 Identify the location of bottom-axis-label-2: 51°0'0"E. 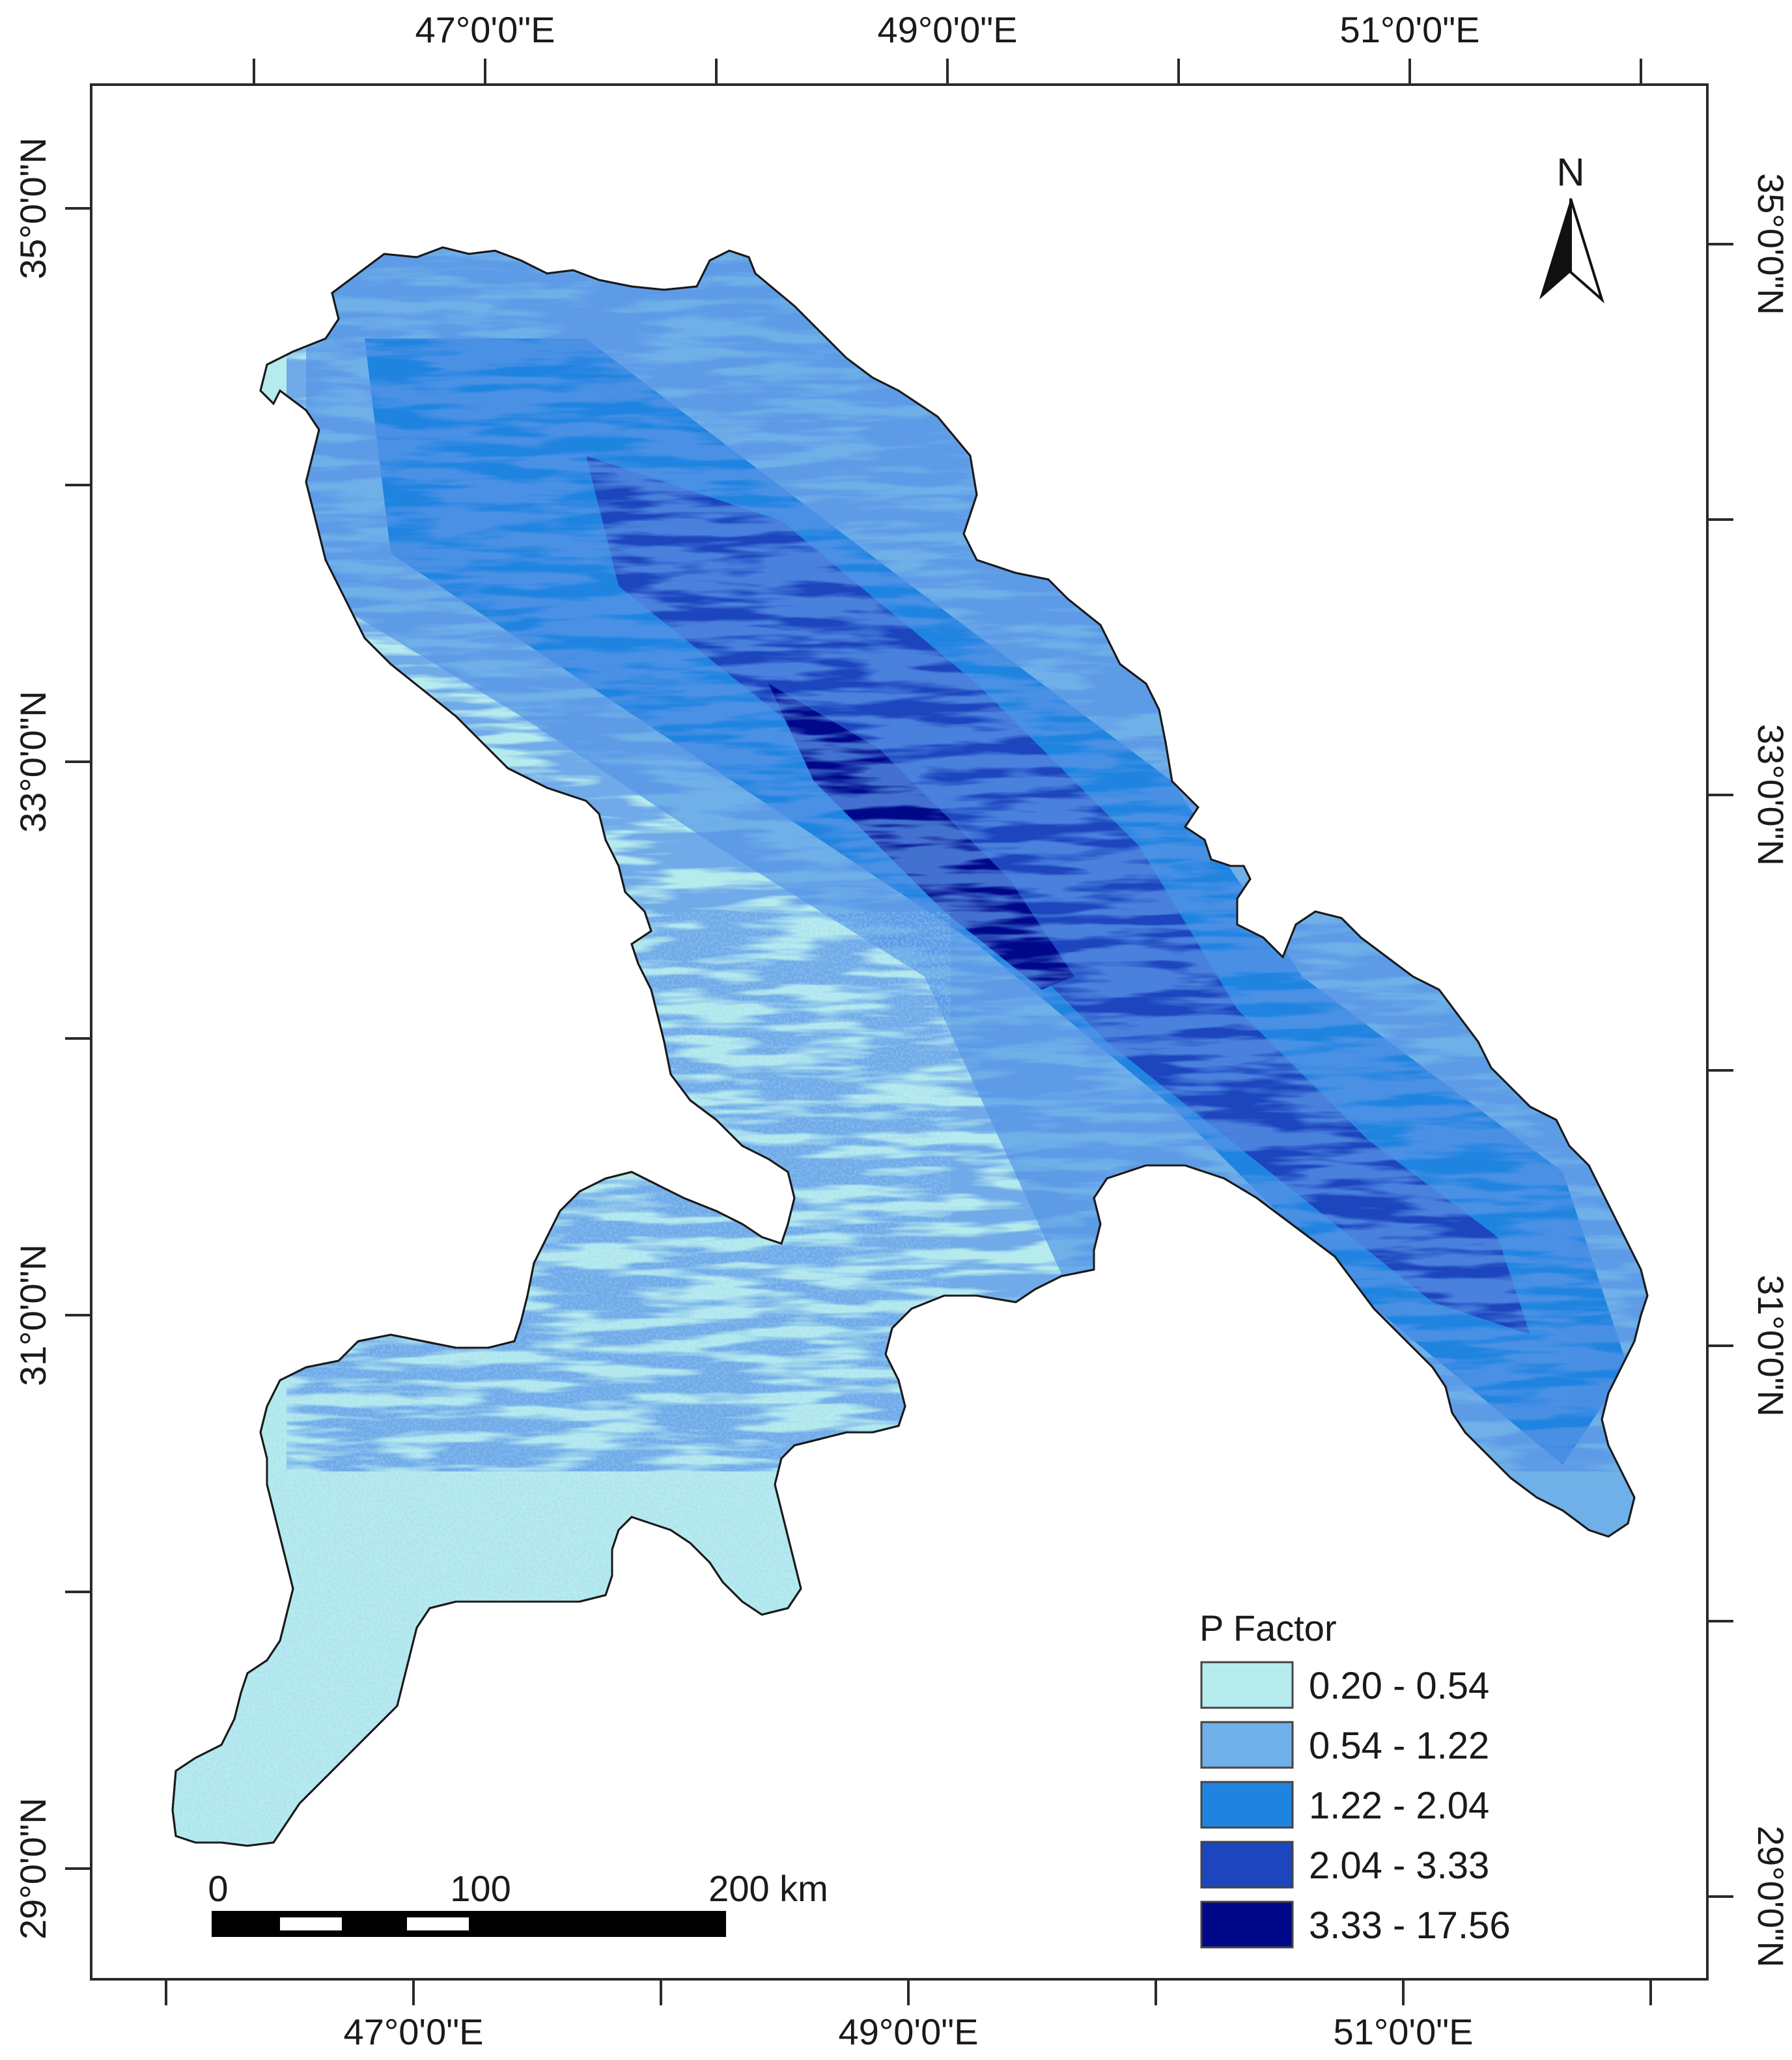
(1404, 2032).